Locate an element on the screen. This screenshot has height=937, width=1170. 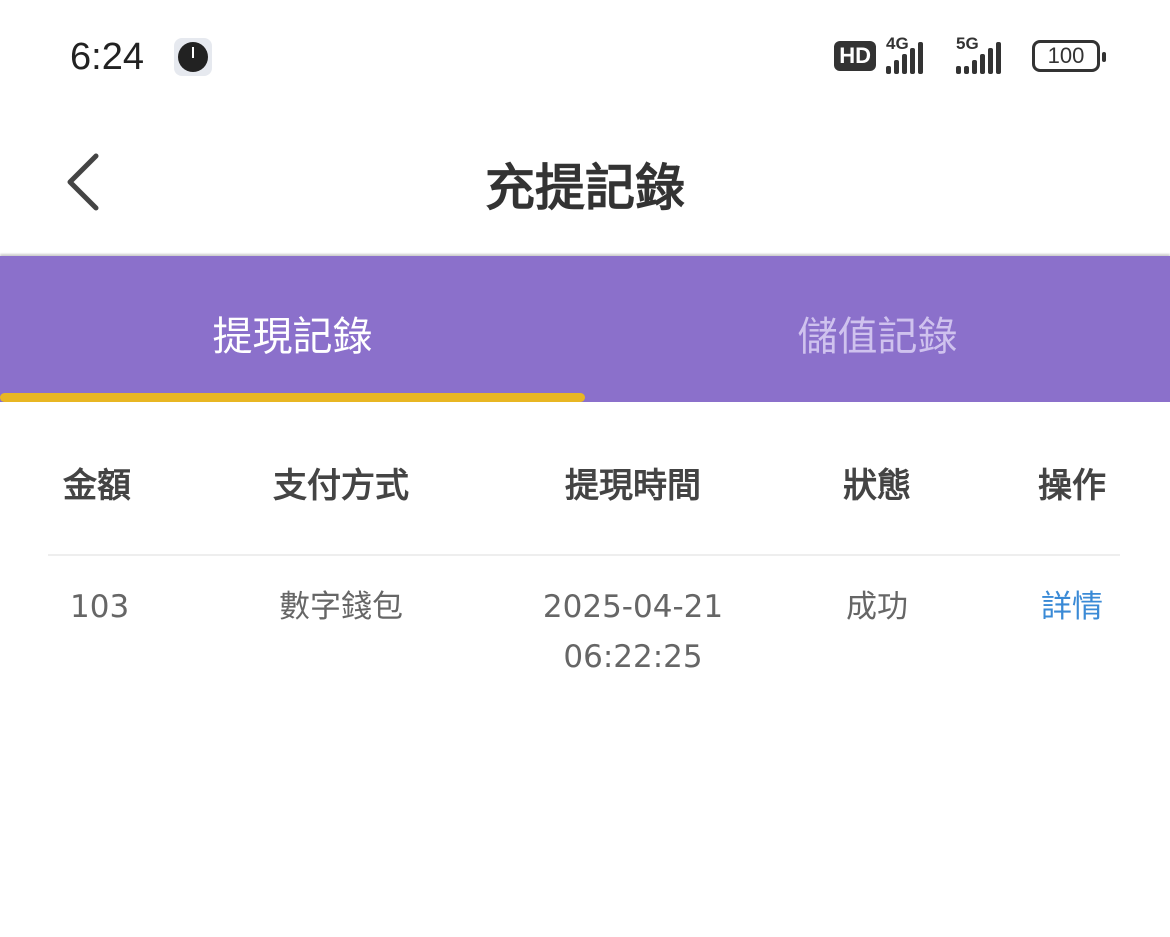
details-link: 詳情 is located at coordinates (1072, 607).